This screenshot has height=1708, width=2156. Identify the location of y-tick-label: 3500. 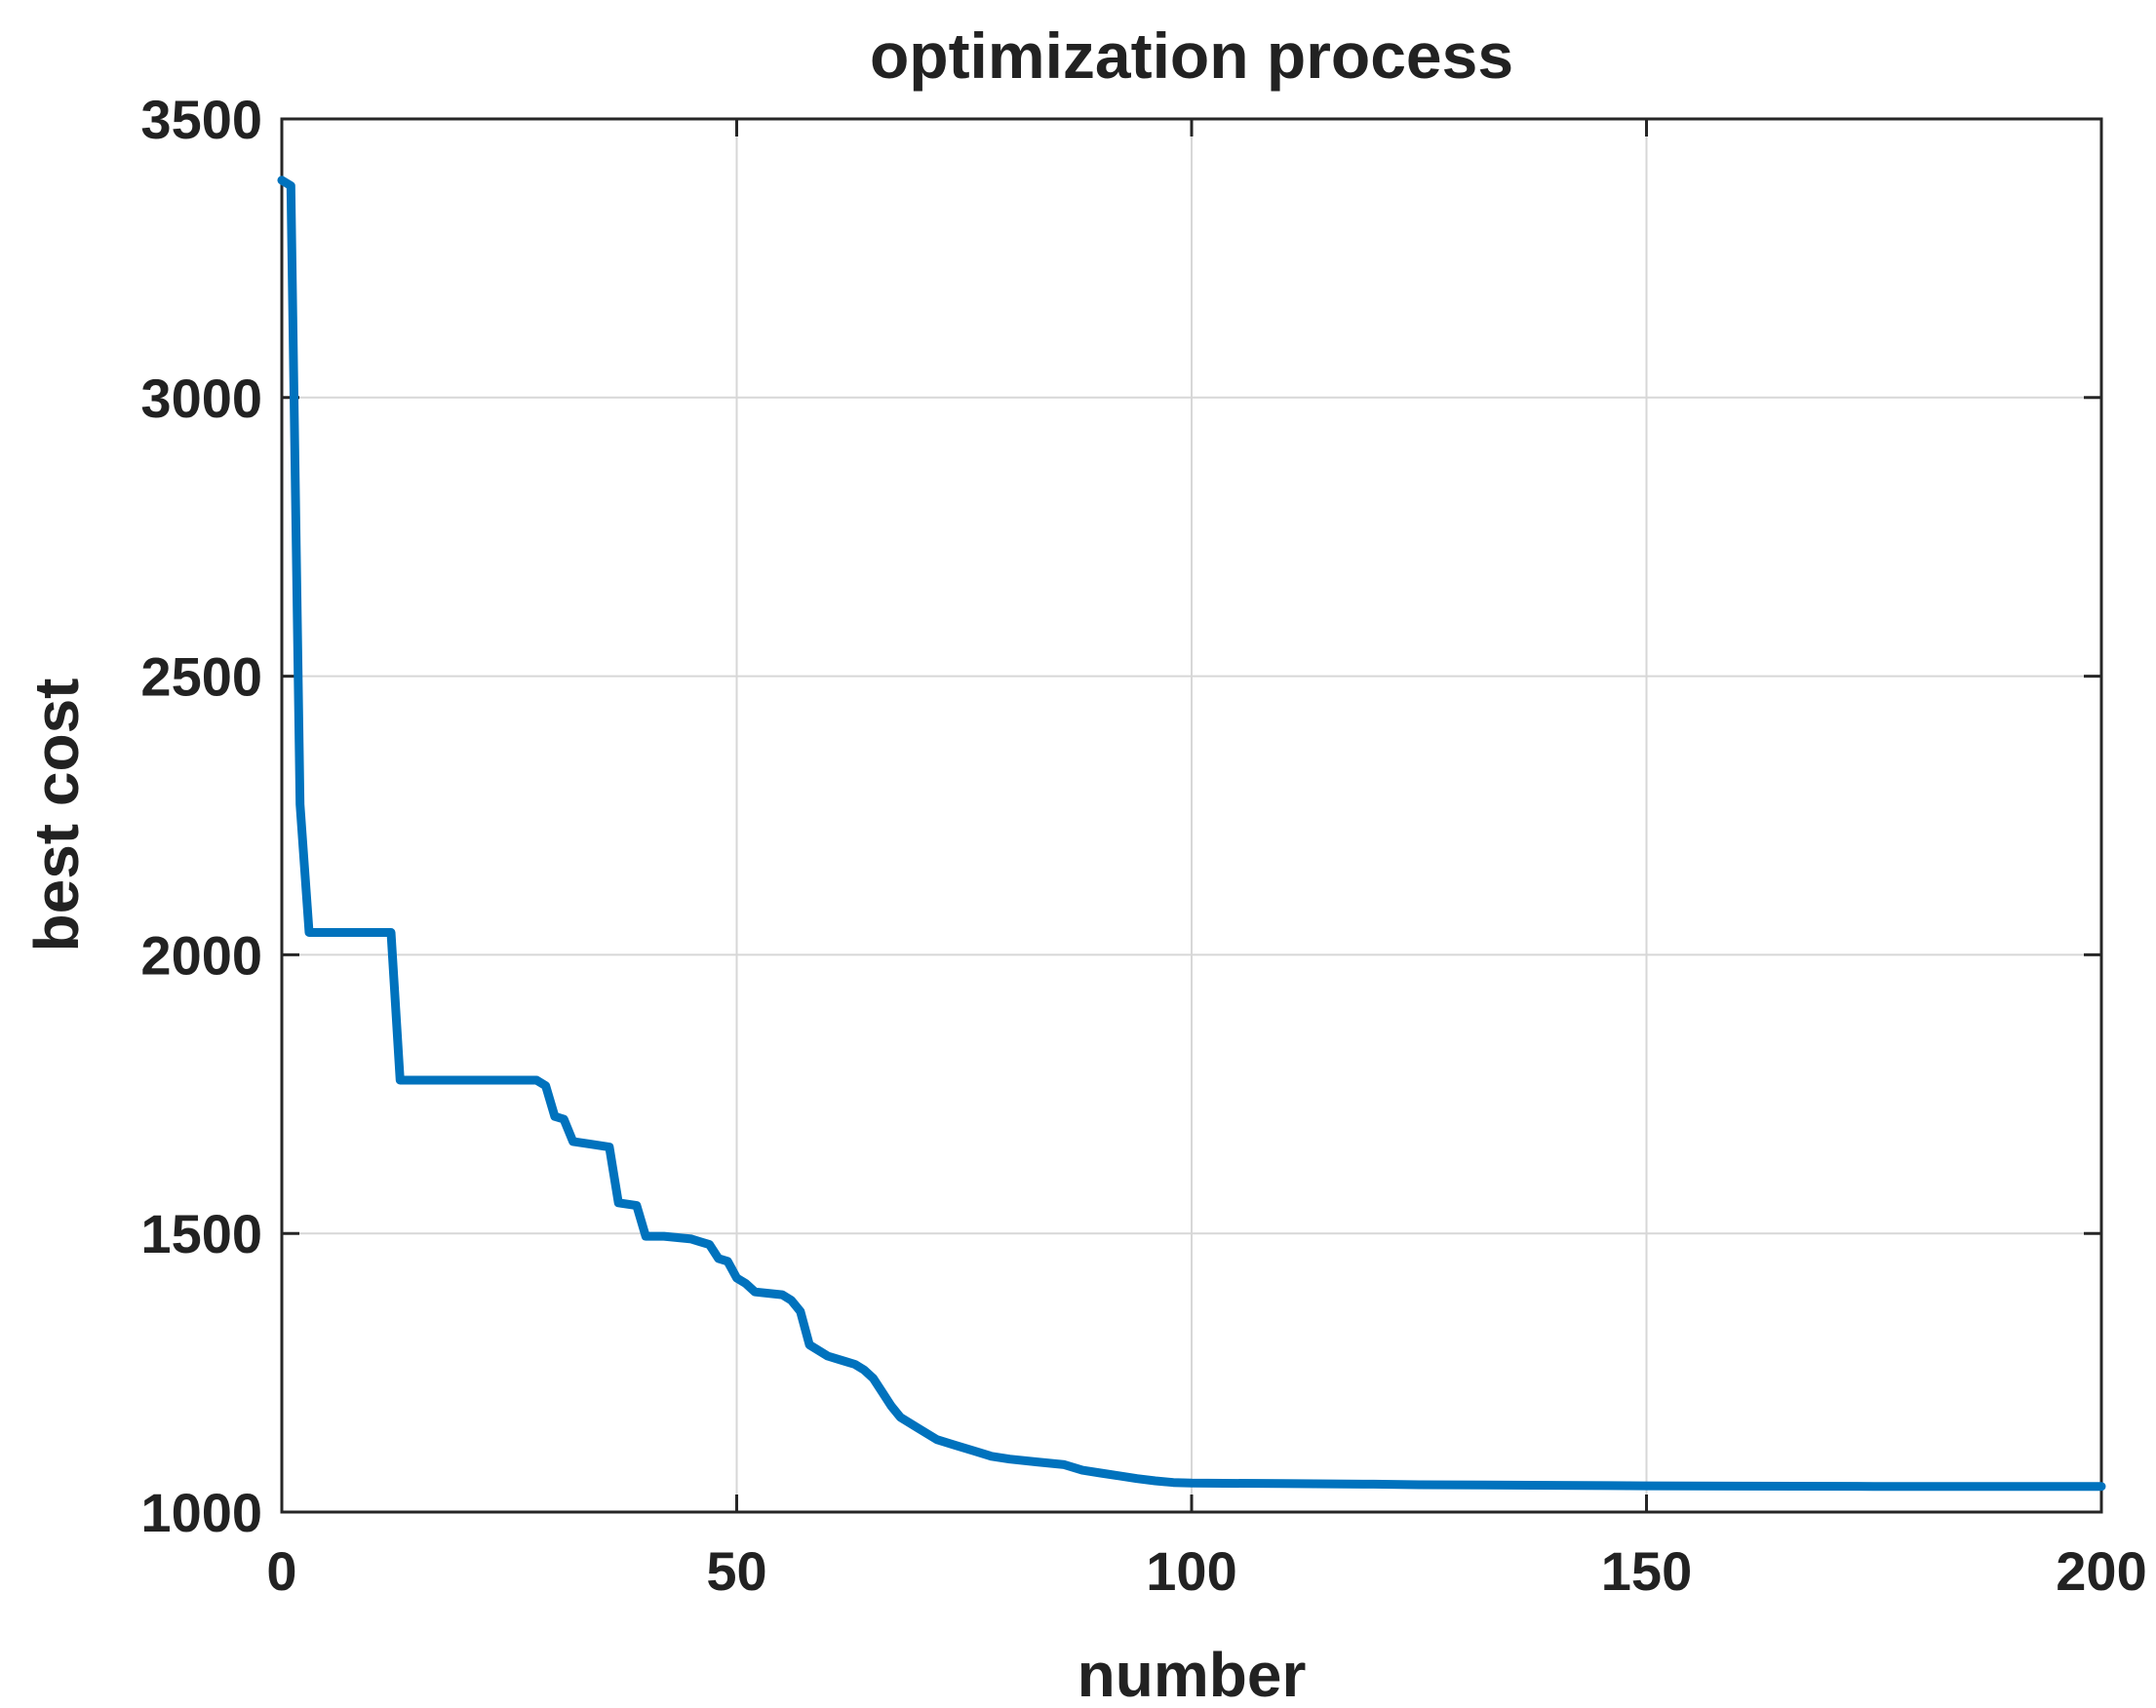
(201, 119).